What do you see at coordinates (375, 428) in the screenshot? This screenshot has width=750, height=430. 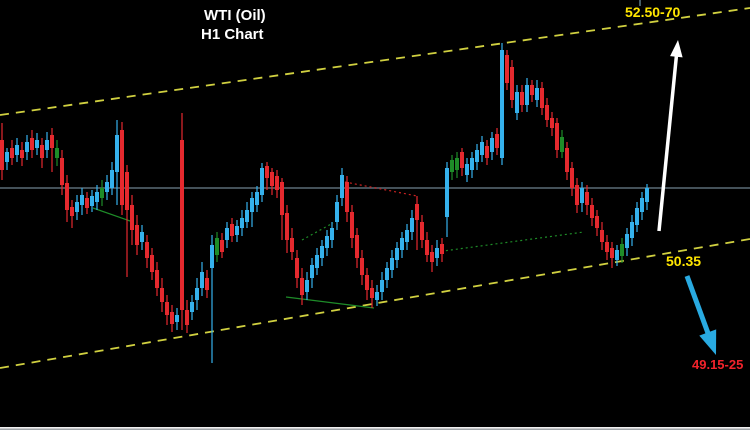 I see `window-bottom-border` at bounding box center [375, 428].